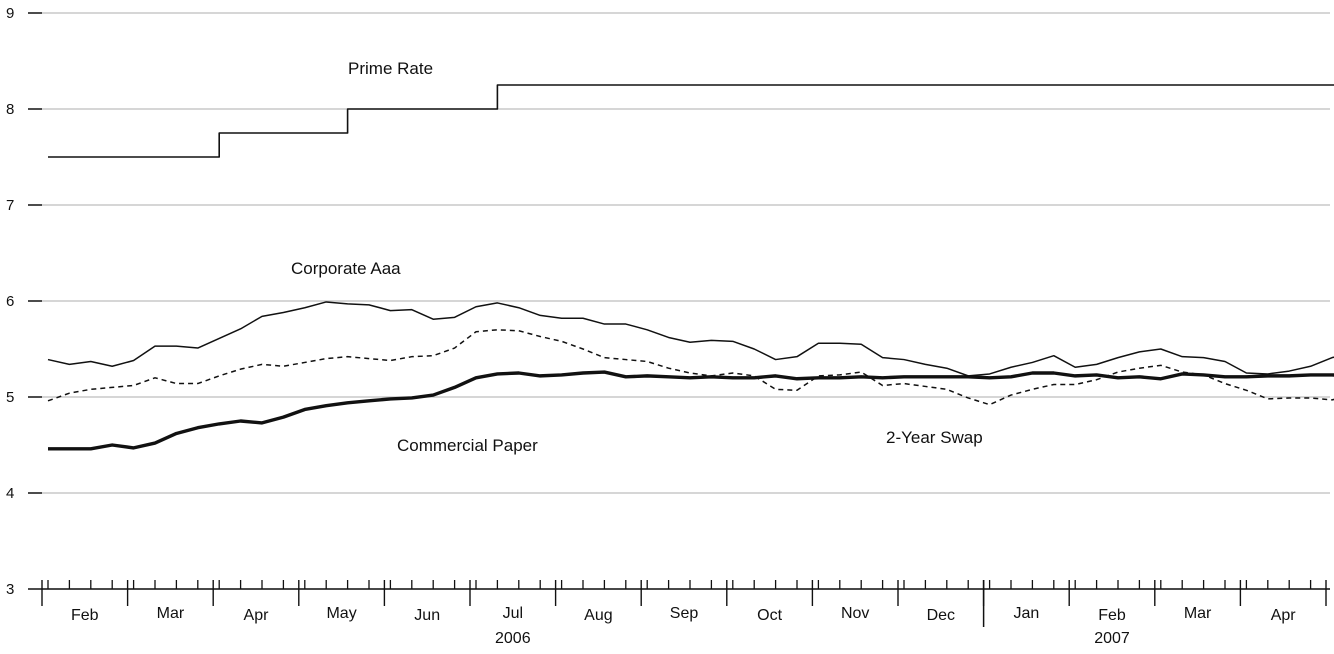  What do you see at coordinates (10, 109) in the screenshot?
I see `y-tick-label: 8` at bounding box center [10, 109].